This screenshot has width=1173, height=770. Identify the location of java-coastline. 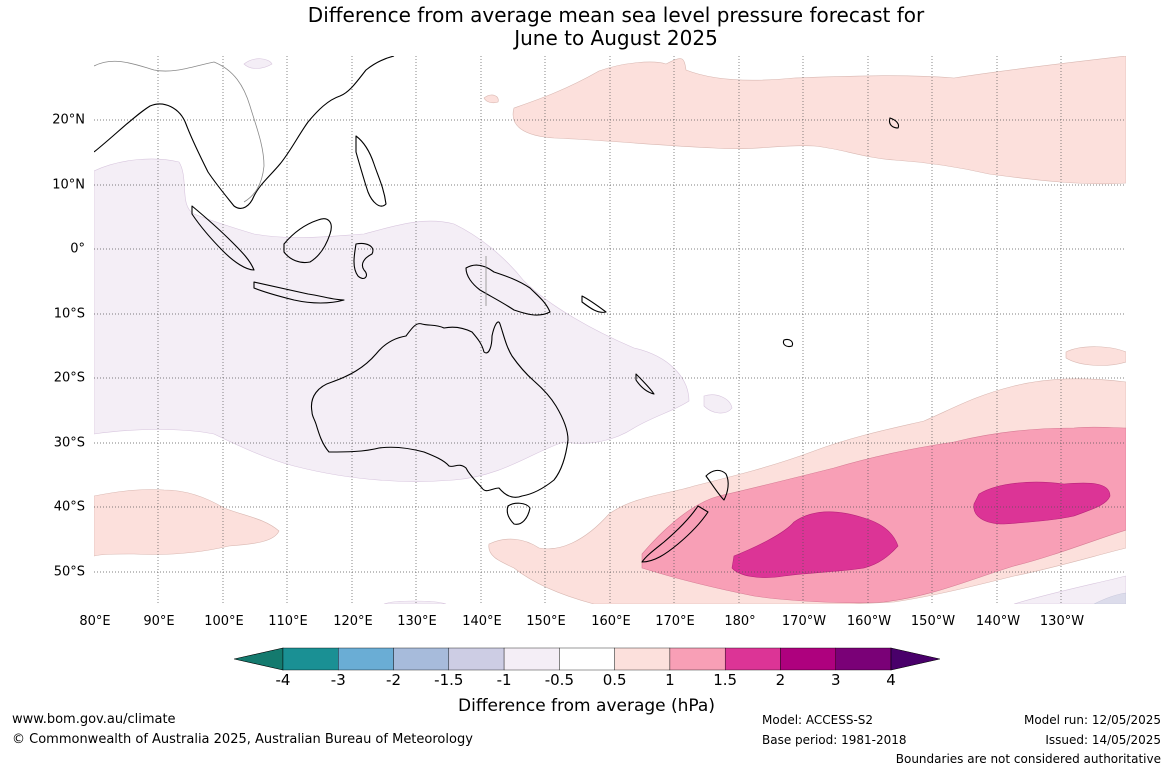
(299, 292).